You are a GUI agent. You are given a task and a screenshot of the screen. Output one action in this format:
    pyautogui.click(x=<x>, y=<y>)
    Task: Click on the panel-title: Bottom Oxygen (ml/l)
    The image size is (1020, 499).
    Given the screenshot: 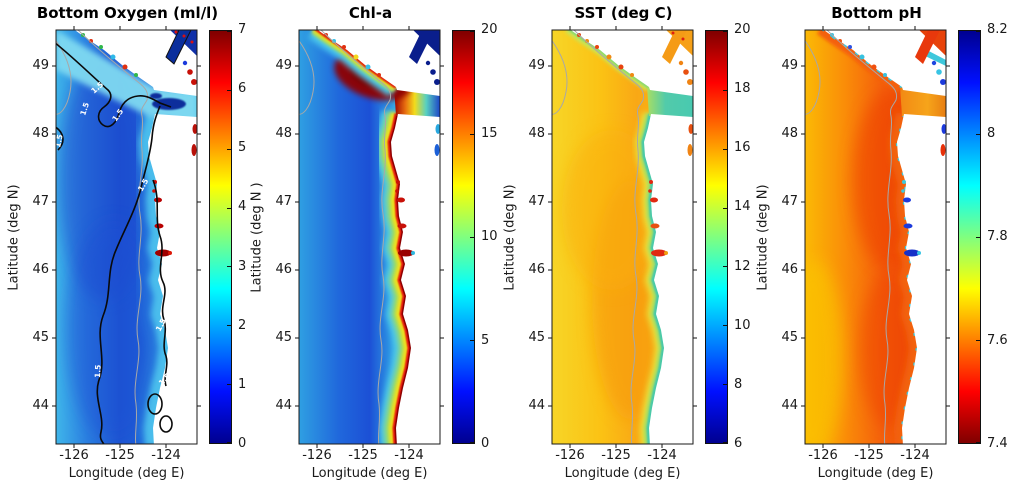 What is the action you would take?
    pyautogui.click(x=127, y=13)
    